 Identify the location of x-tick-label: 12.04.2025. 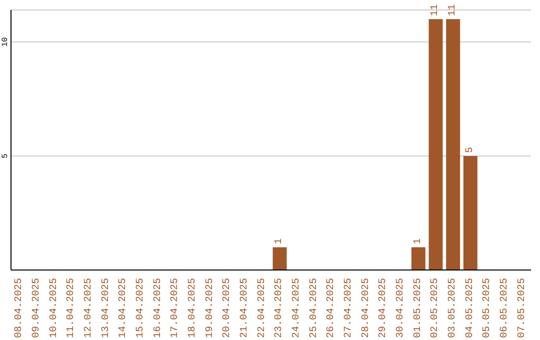
(89, 308).